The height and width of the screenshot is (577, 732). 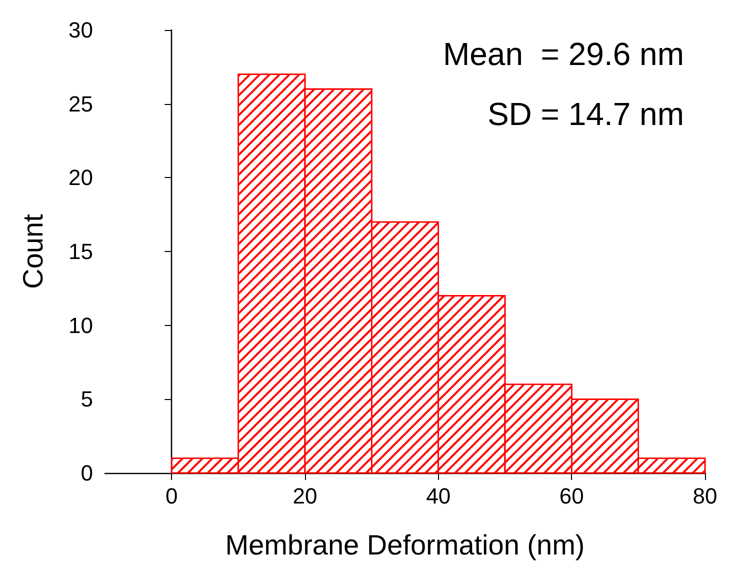 What do you see at coordinates (86, 473) in the screenshot?
I see `y-tick-label: 0` at bounding box center [86, 473].